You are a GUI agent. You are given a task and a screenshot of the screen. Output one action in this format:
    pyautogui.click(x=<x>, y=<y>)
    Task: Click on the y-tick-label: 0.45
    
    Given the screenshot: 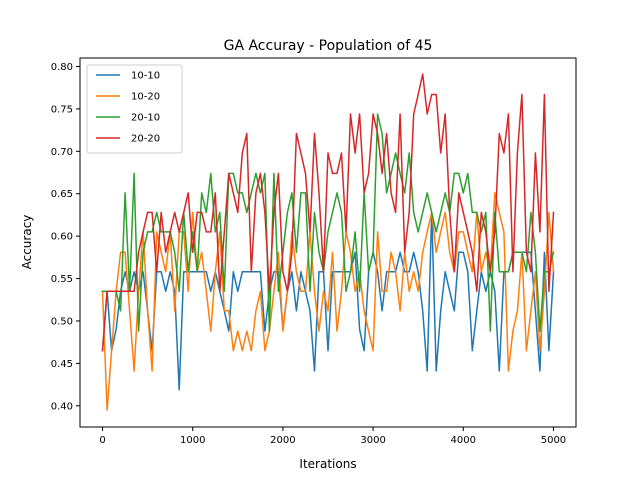 What is the action you would take?
    pyautogui.click(x=62, y=364)
    